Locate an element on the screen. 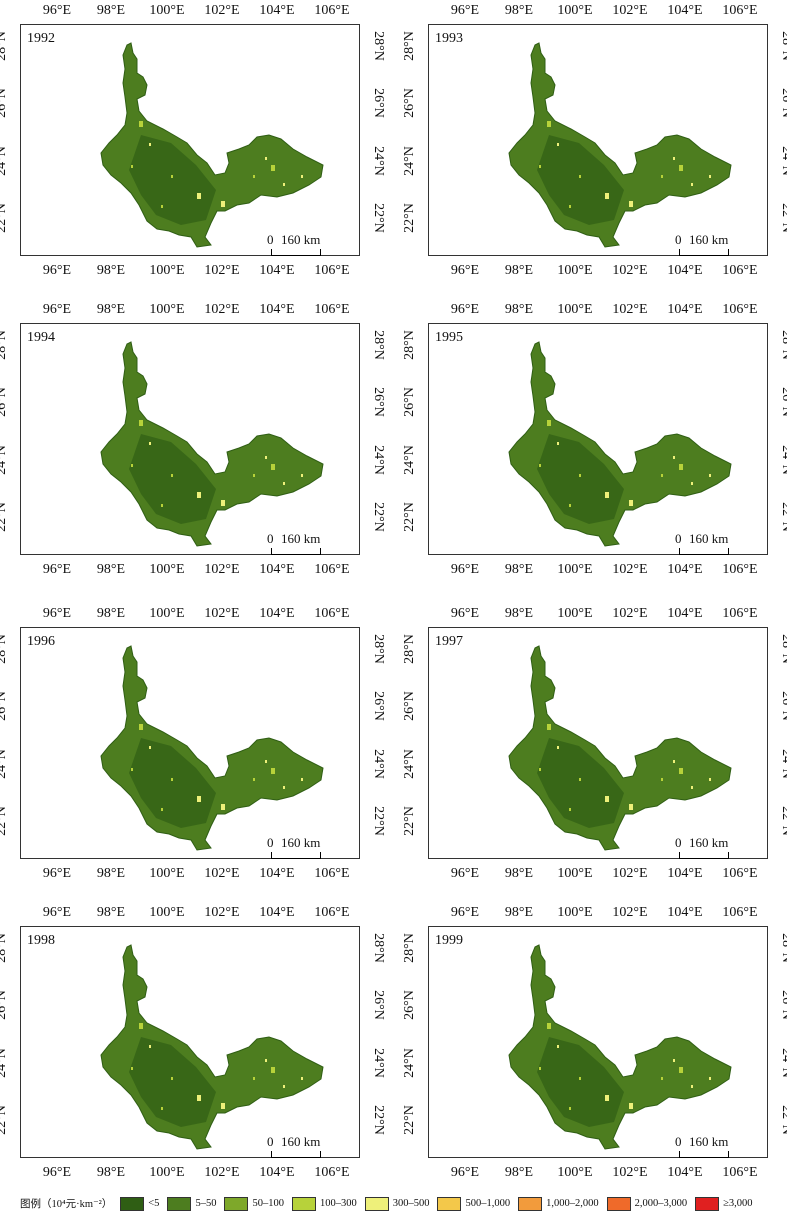 This screenshot has width=787, height=1216. legend-item: ≥3,000 is located at coordinates (723, 1203).